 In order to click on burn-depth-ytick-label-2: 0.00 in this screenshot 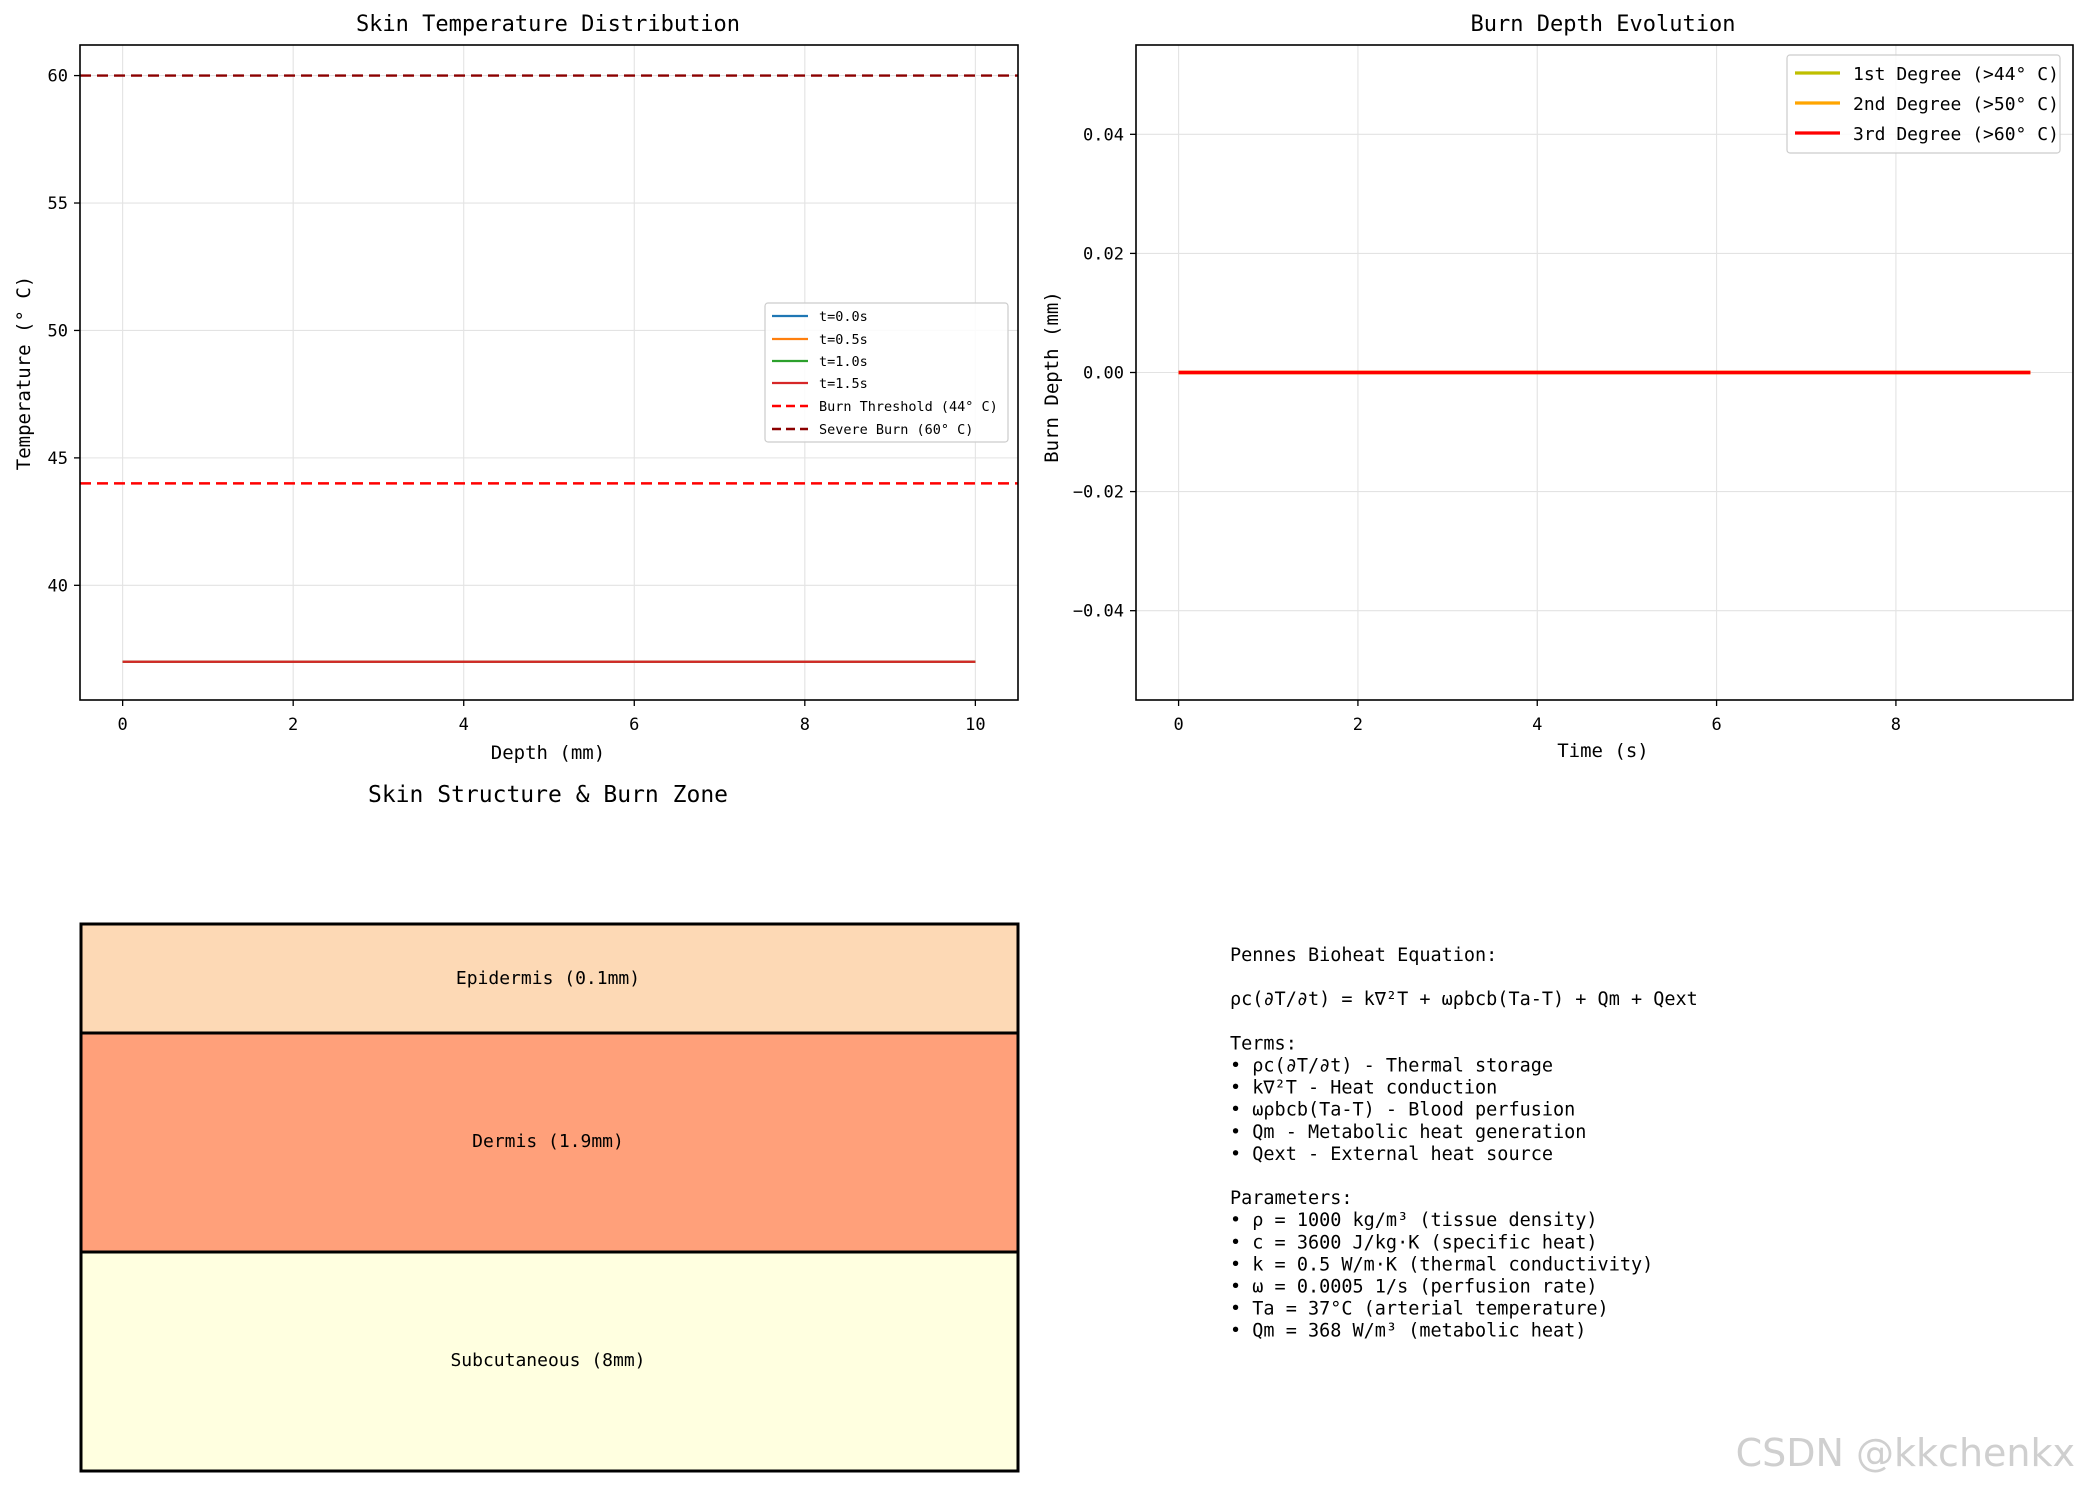, I will do `click(1103, 374)`.